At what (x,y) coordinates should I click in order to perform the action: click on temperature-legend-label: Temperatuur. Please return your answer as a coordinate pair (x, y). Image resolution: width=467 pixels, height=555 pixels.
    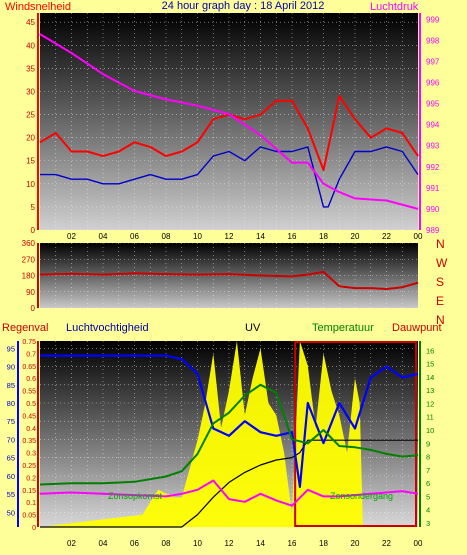
    Looking at the image, I should click on (343, 328).